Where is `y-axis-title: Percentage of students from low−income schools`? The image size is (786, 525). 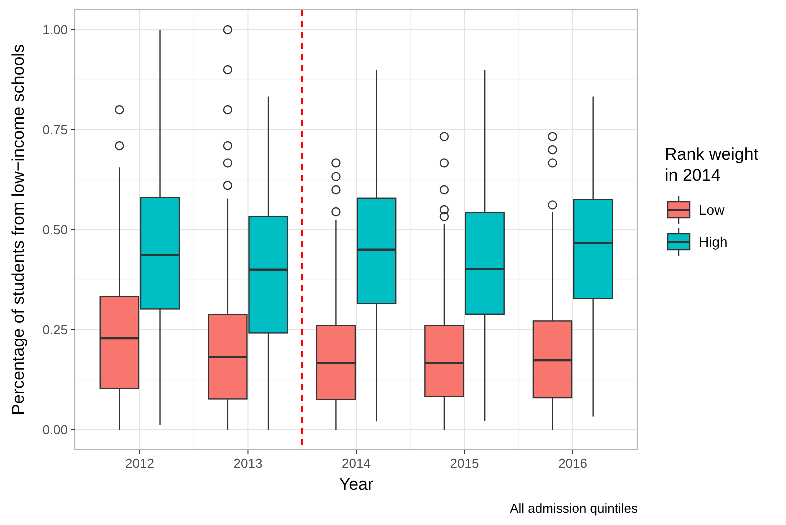 y-axis-title: Percentage of students from low−income schools is located at coordinates (18, 230).